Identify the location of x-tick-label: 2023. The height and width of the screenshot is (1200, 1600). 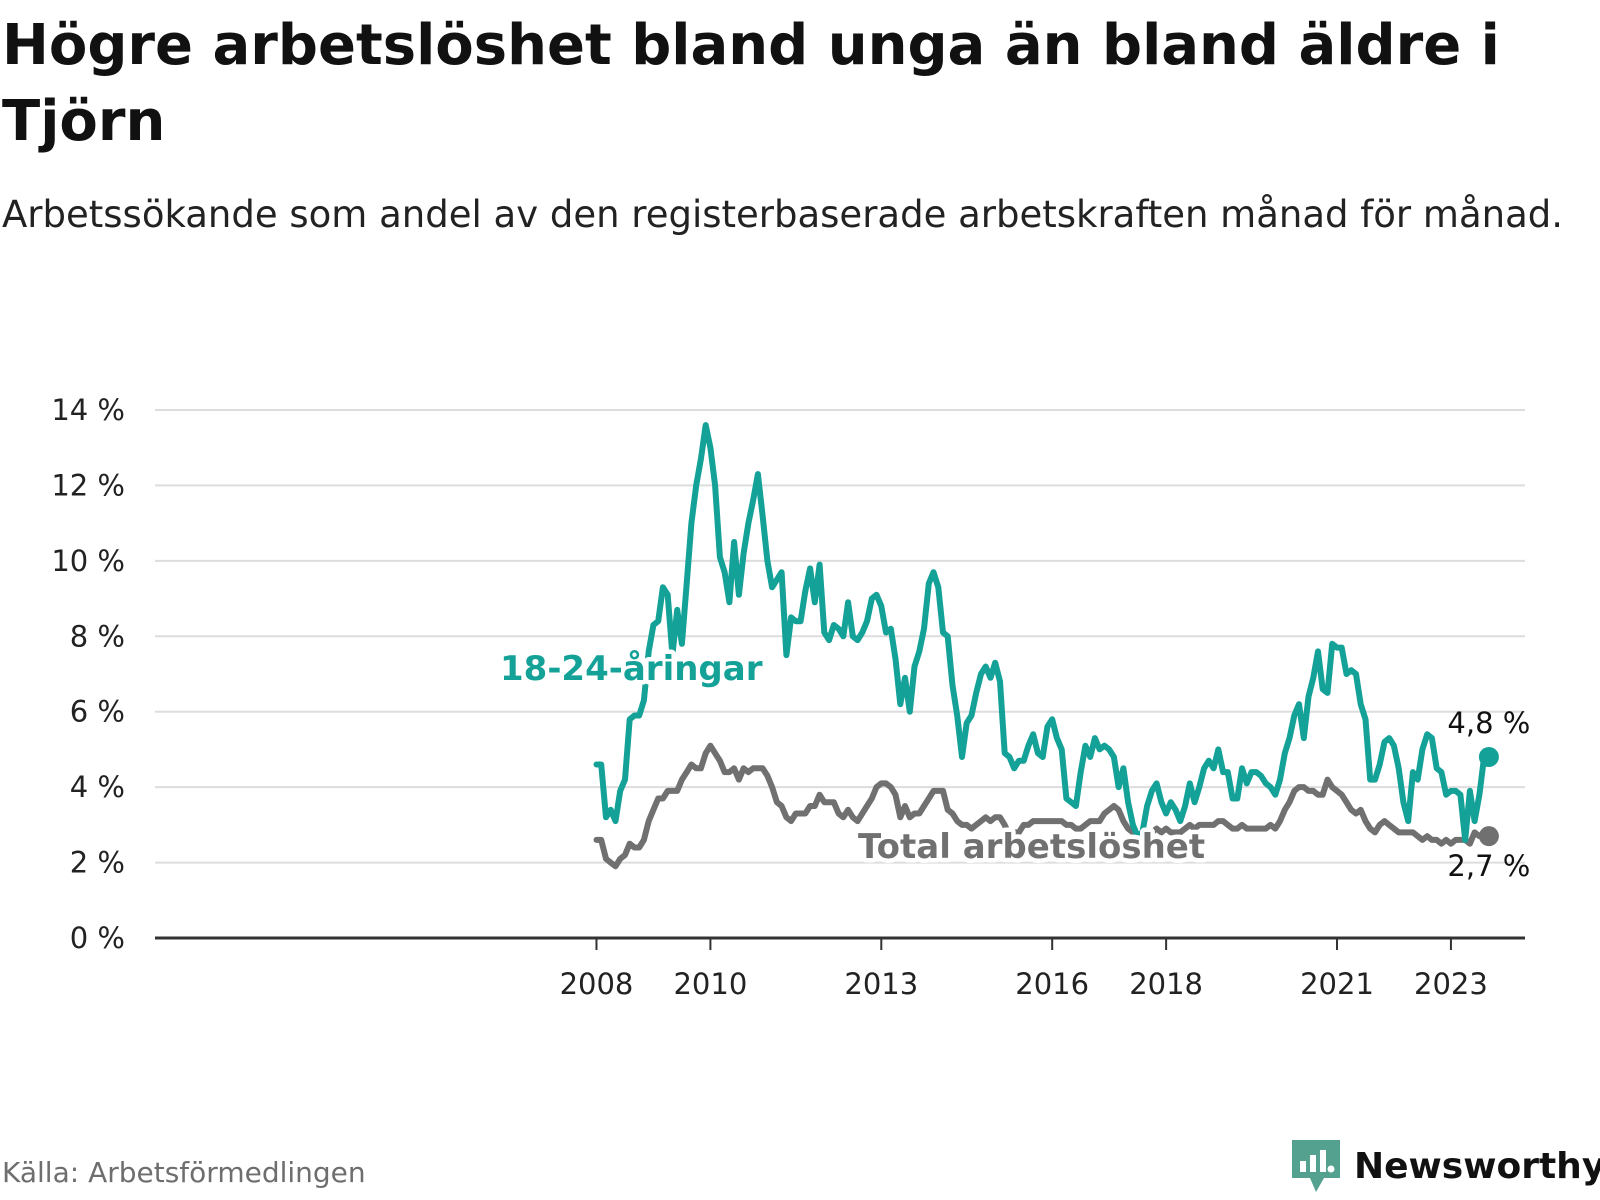
(1451, 984).